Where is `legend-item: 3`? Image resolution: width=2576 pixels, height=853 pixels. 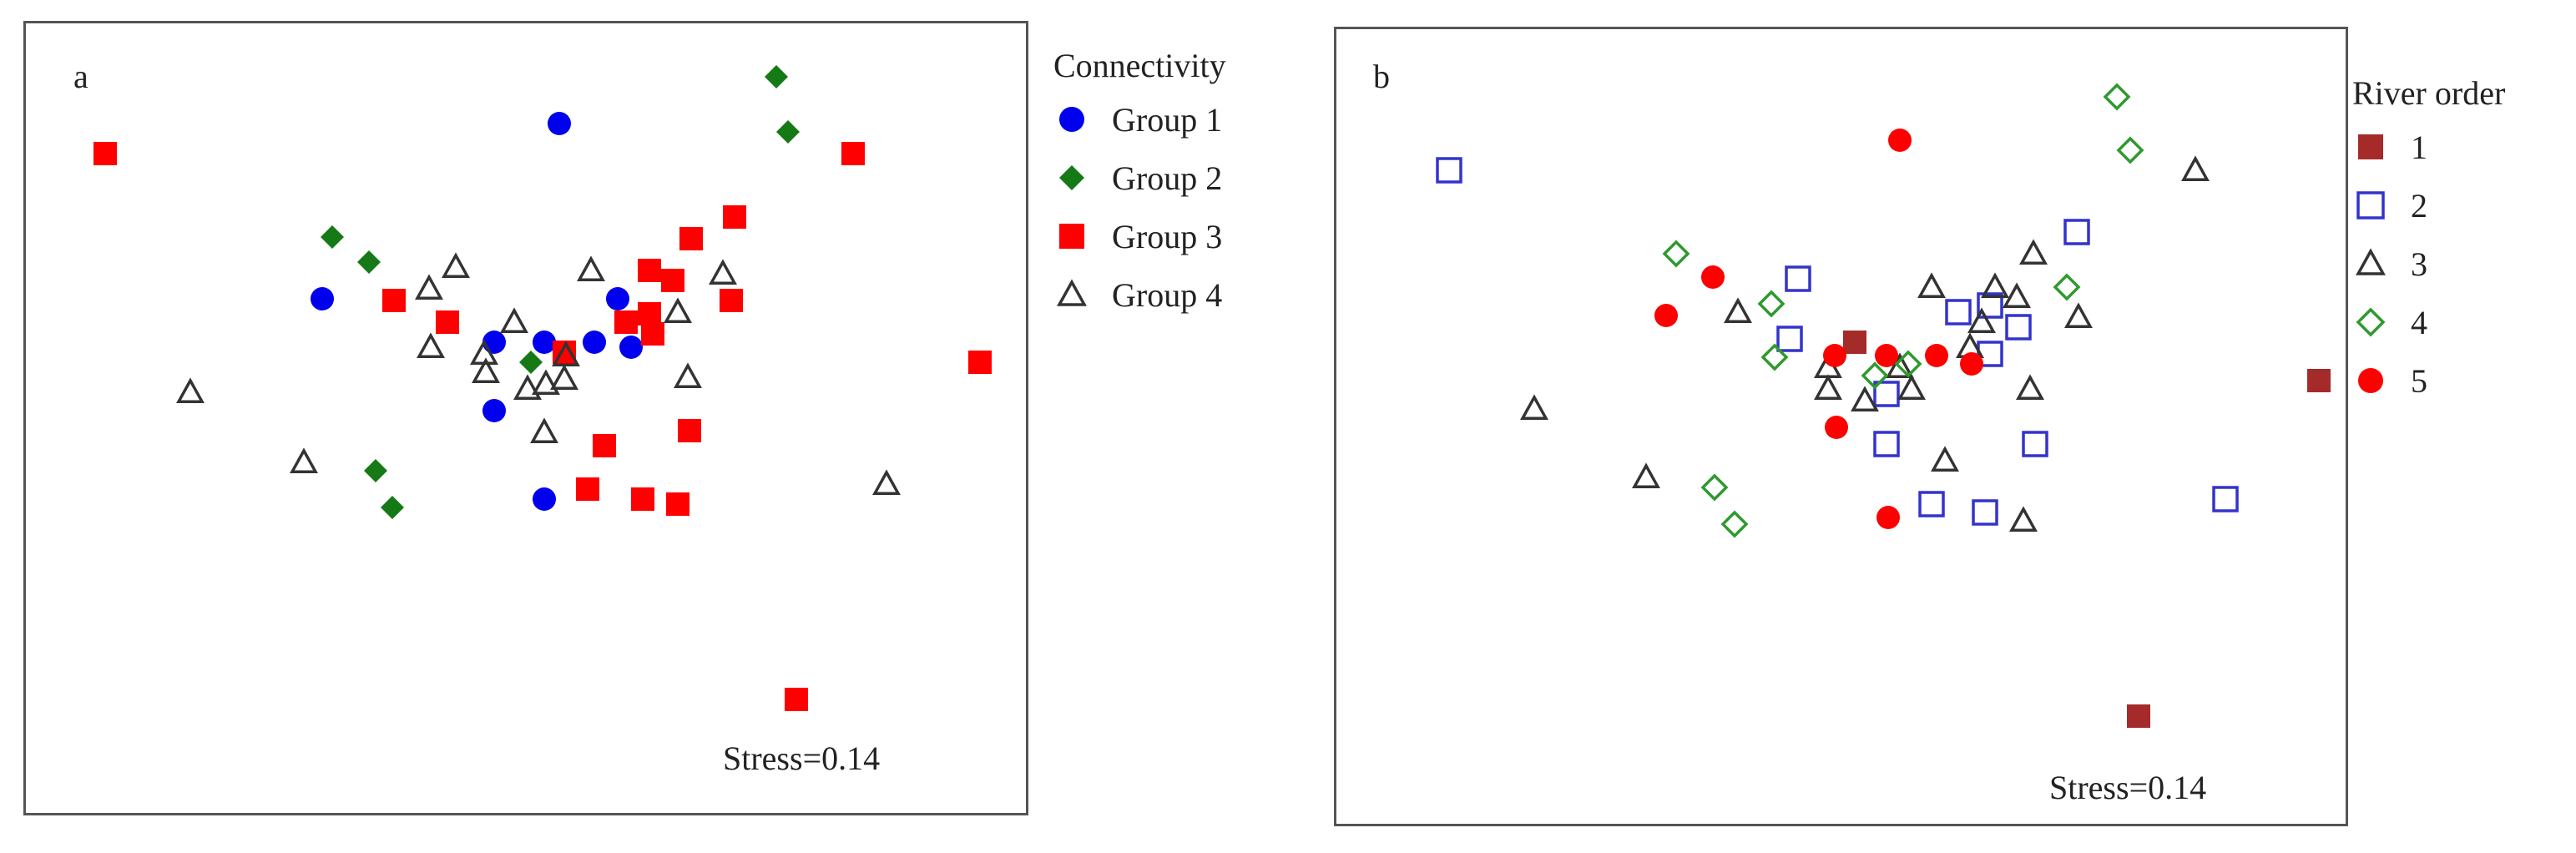 legend-item: 3 is located at coordinates (2428, 264).